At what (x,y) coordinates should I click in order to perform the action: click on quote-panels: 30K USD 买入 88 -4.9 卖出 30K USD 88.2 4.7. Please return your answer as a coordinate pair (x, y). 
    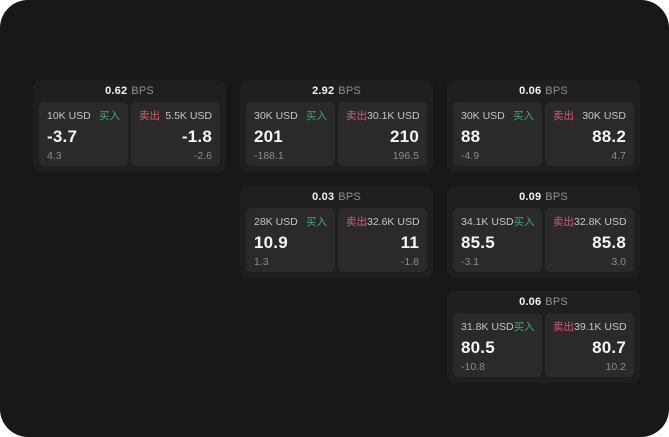
    Looking at the image, I should click on (543, 134).